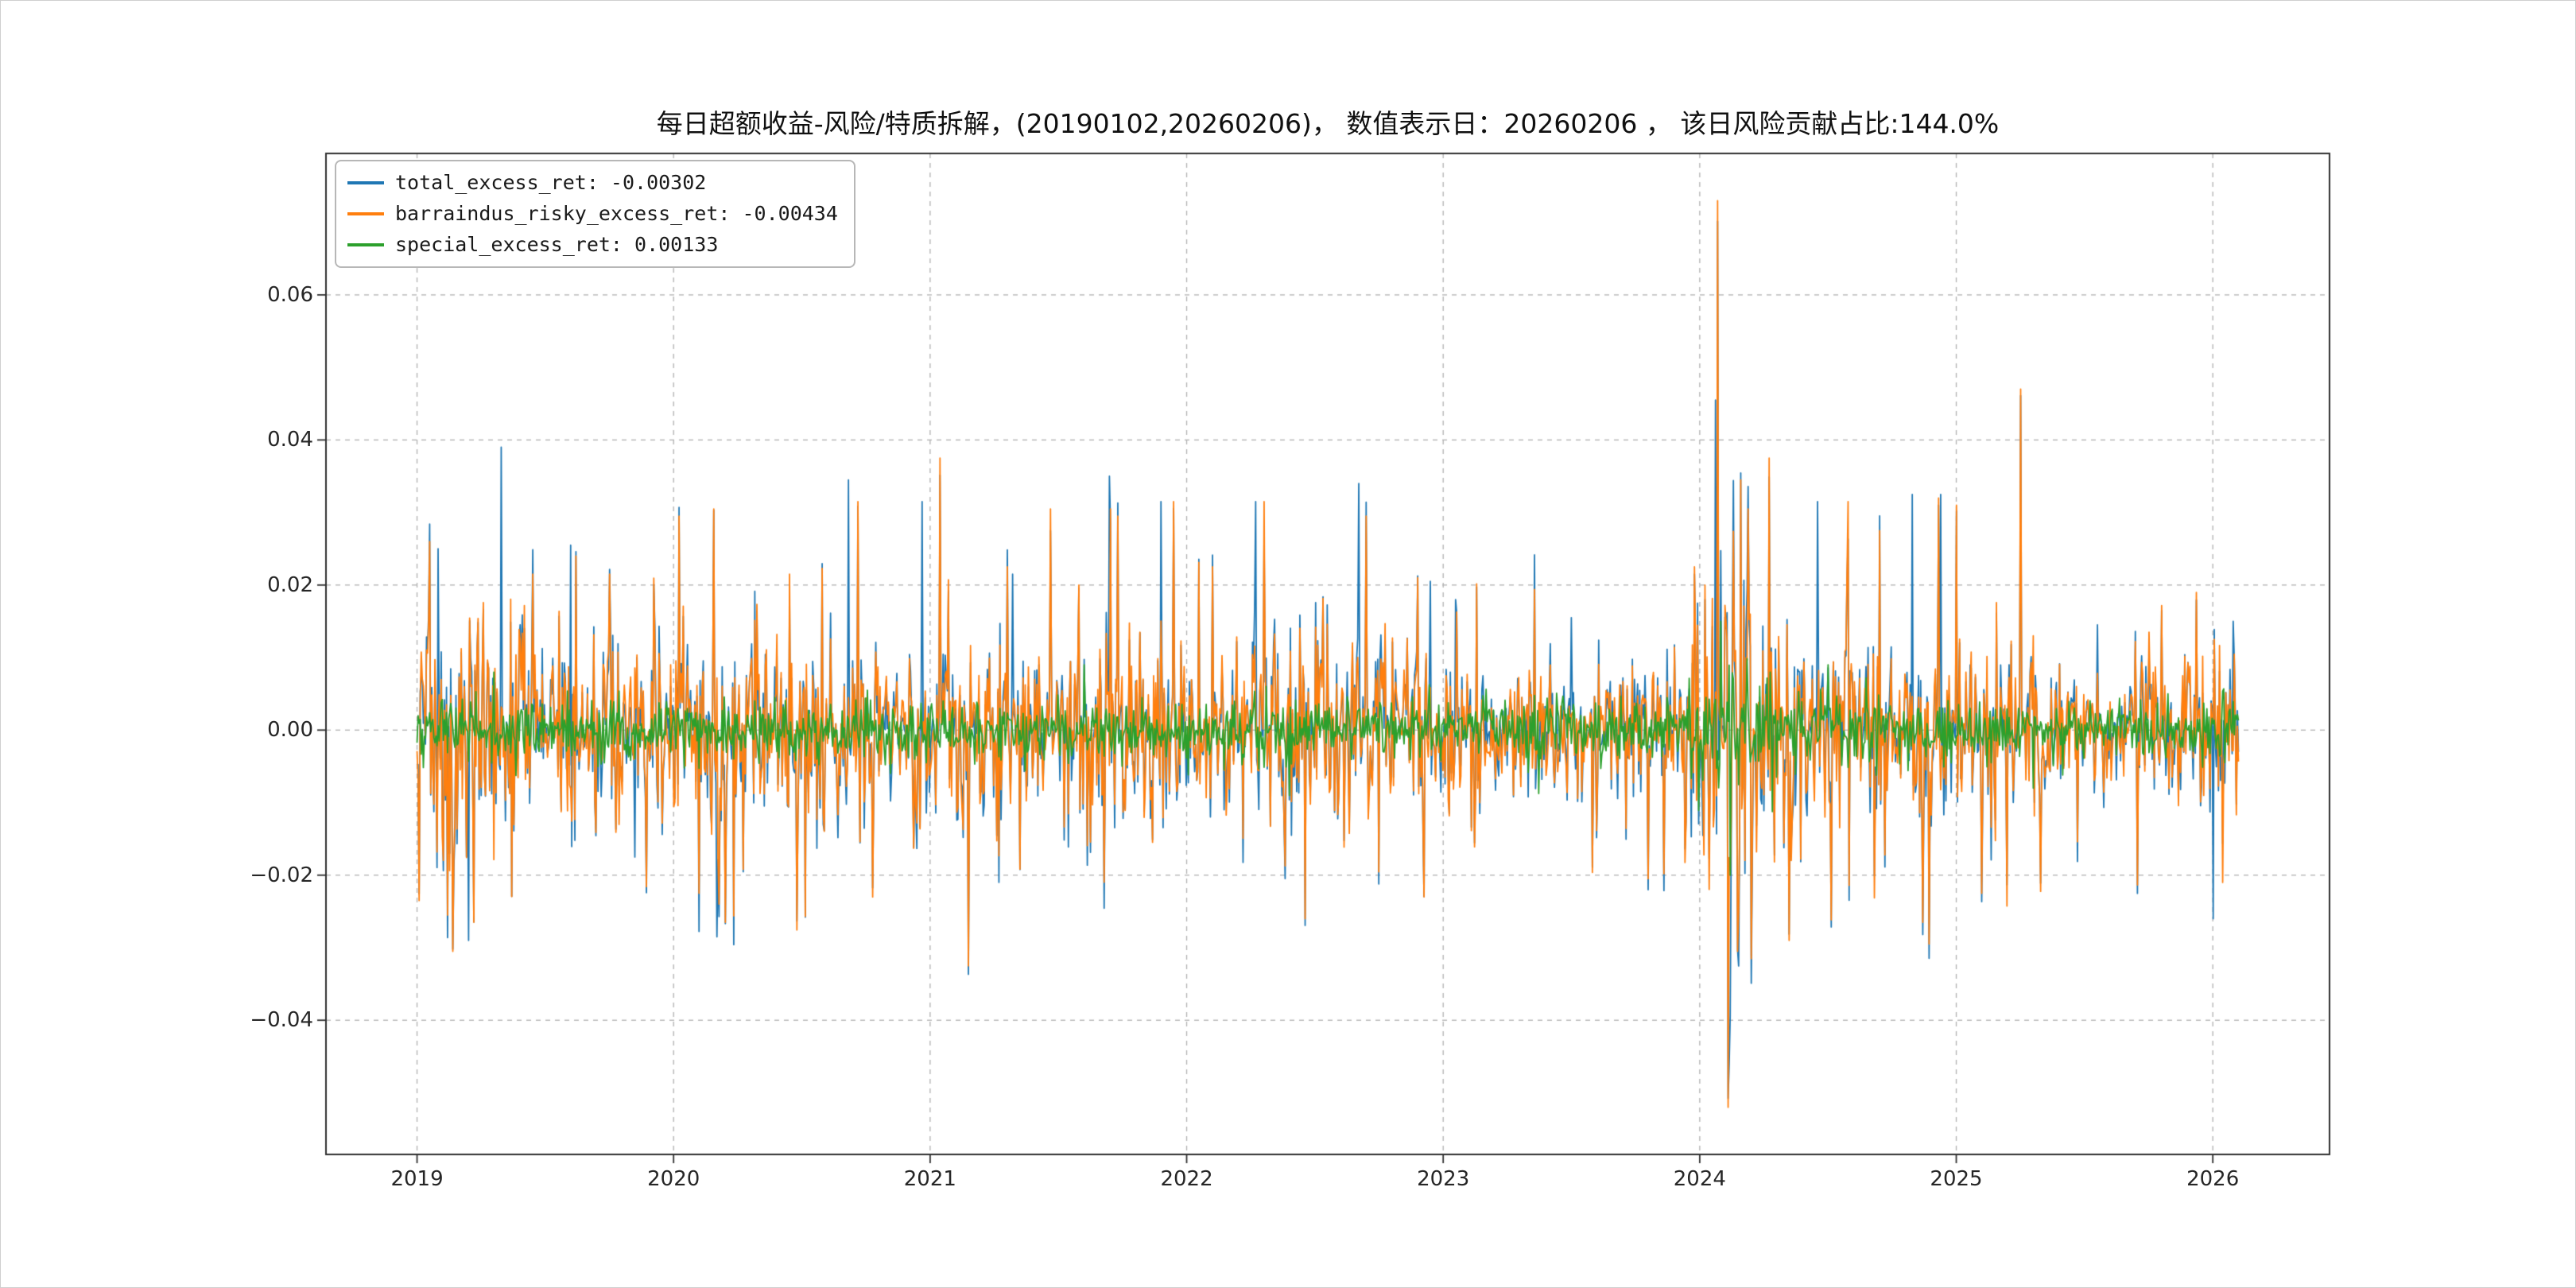 This screenshot has width=2576, height=1288. I want to click on legend-label-special: special_excess_ret: 0.00133, so click(557, 244).